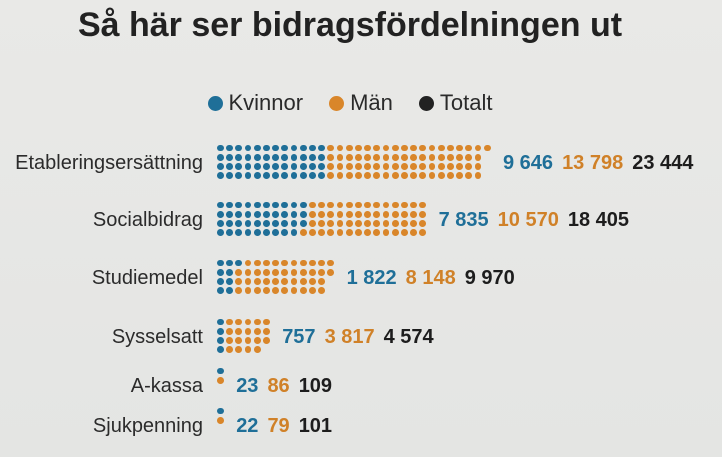  Describe the element at coordinates (109, 162) in the screenshot. I see `row-label-text: Etableringsersättning` at that location.